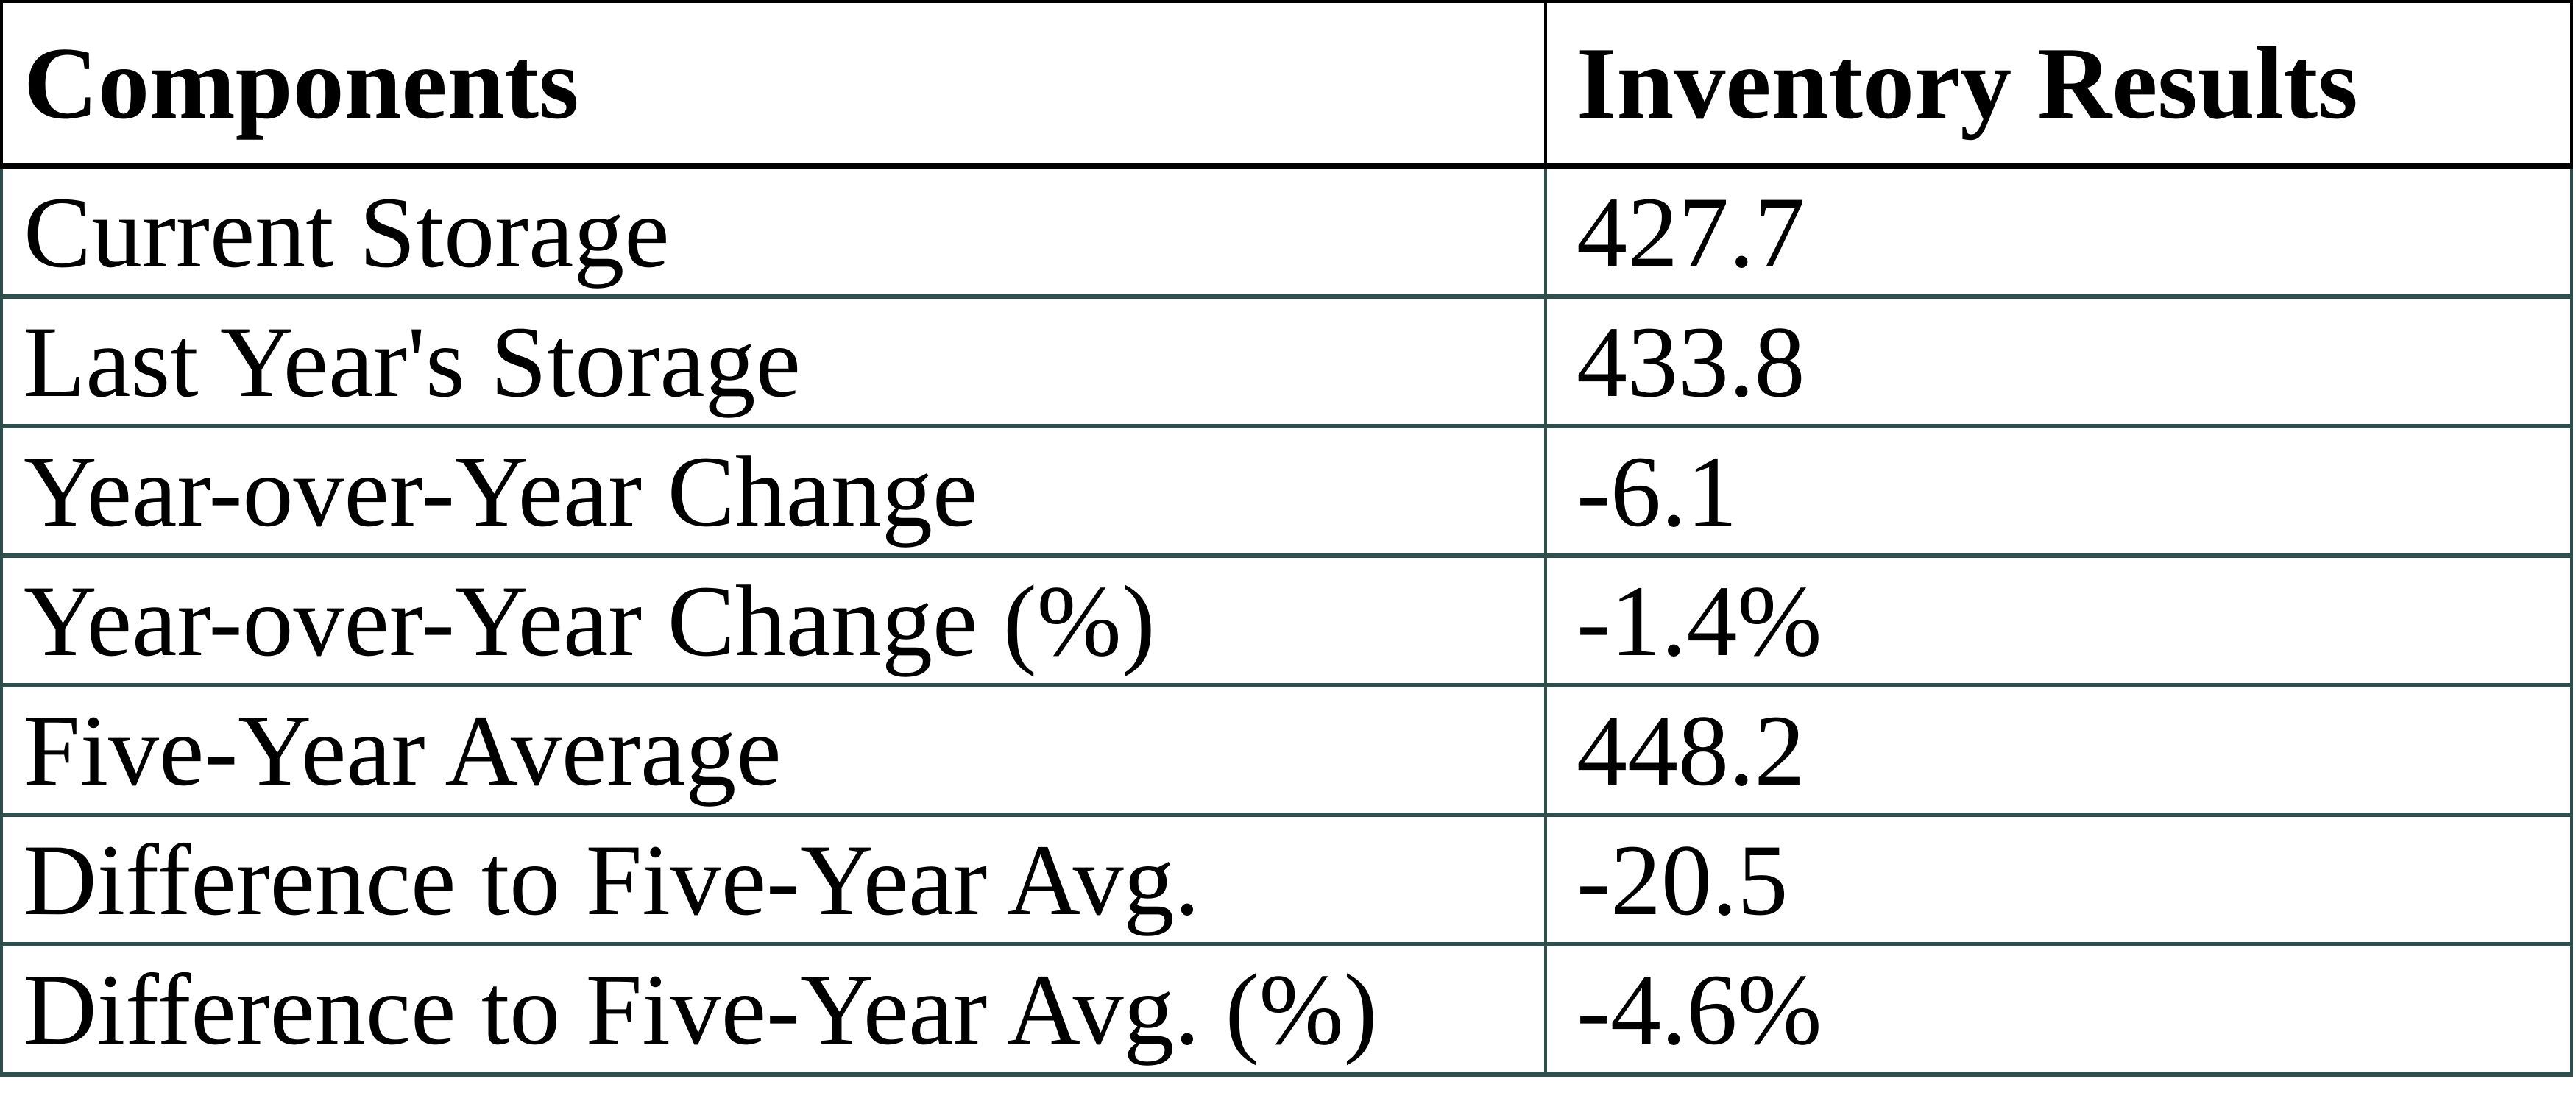  I want to click on table-row: Year-over-Year Change -6.1, so click(1286, 491).